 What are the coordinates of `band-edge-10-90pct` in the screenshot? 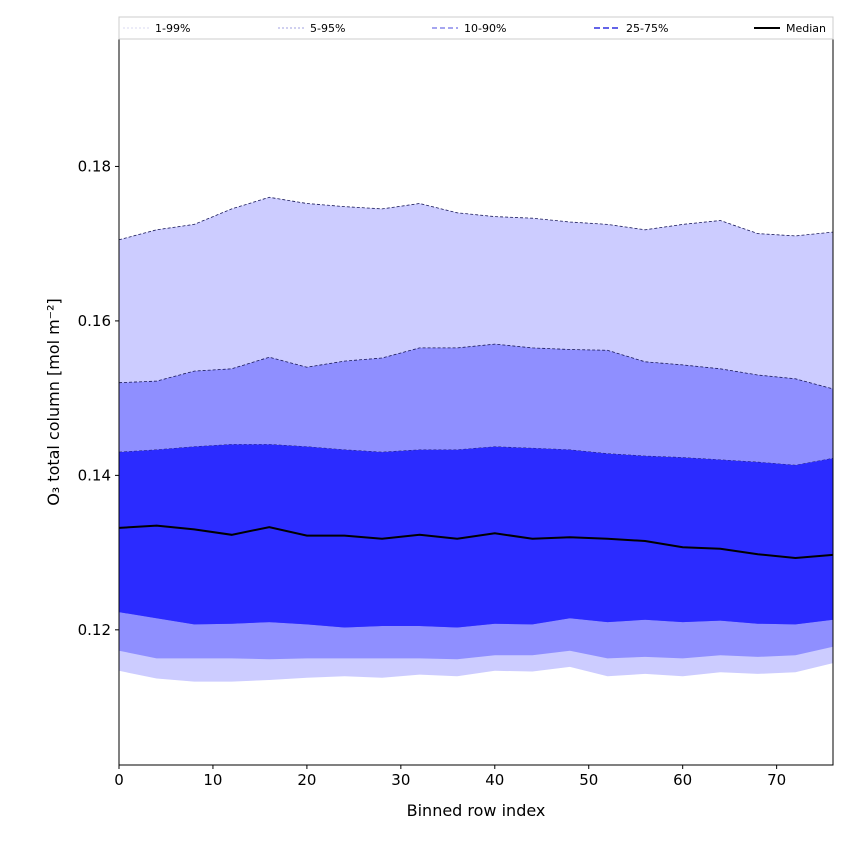 It's located at (476, 366).